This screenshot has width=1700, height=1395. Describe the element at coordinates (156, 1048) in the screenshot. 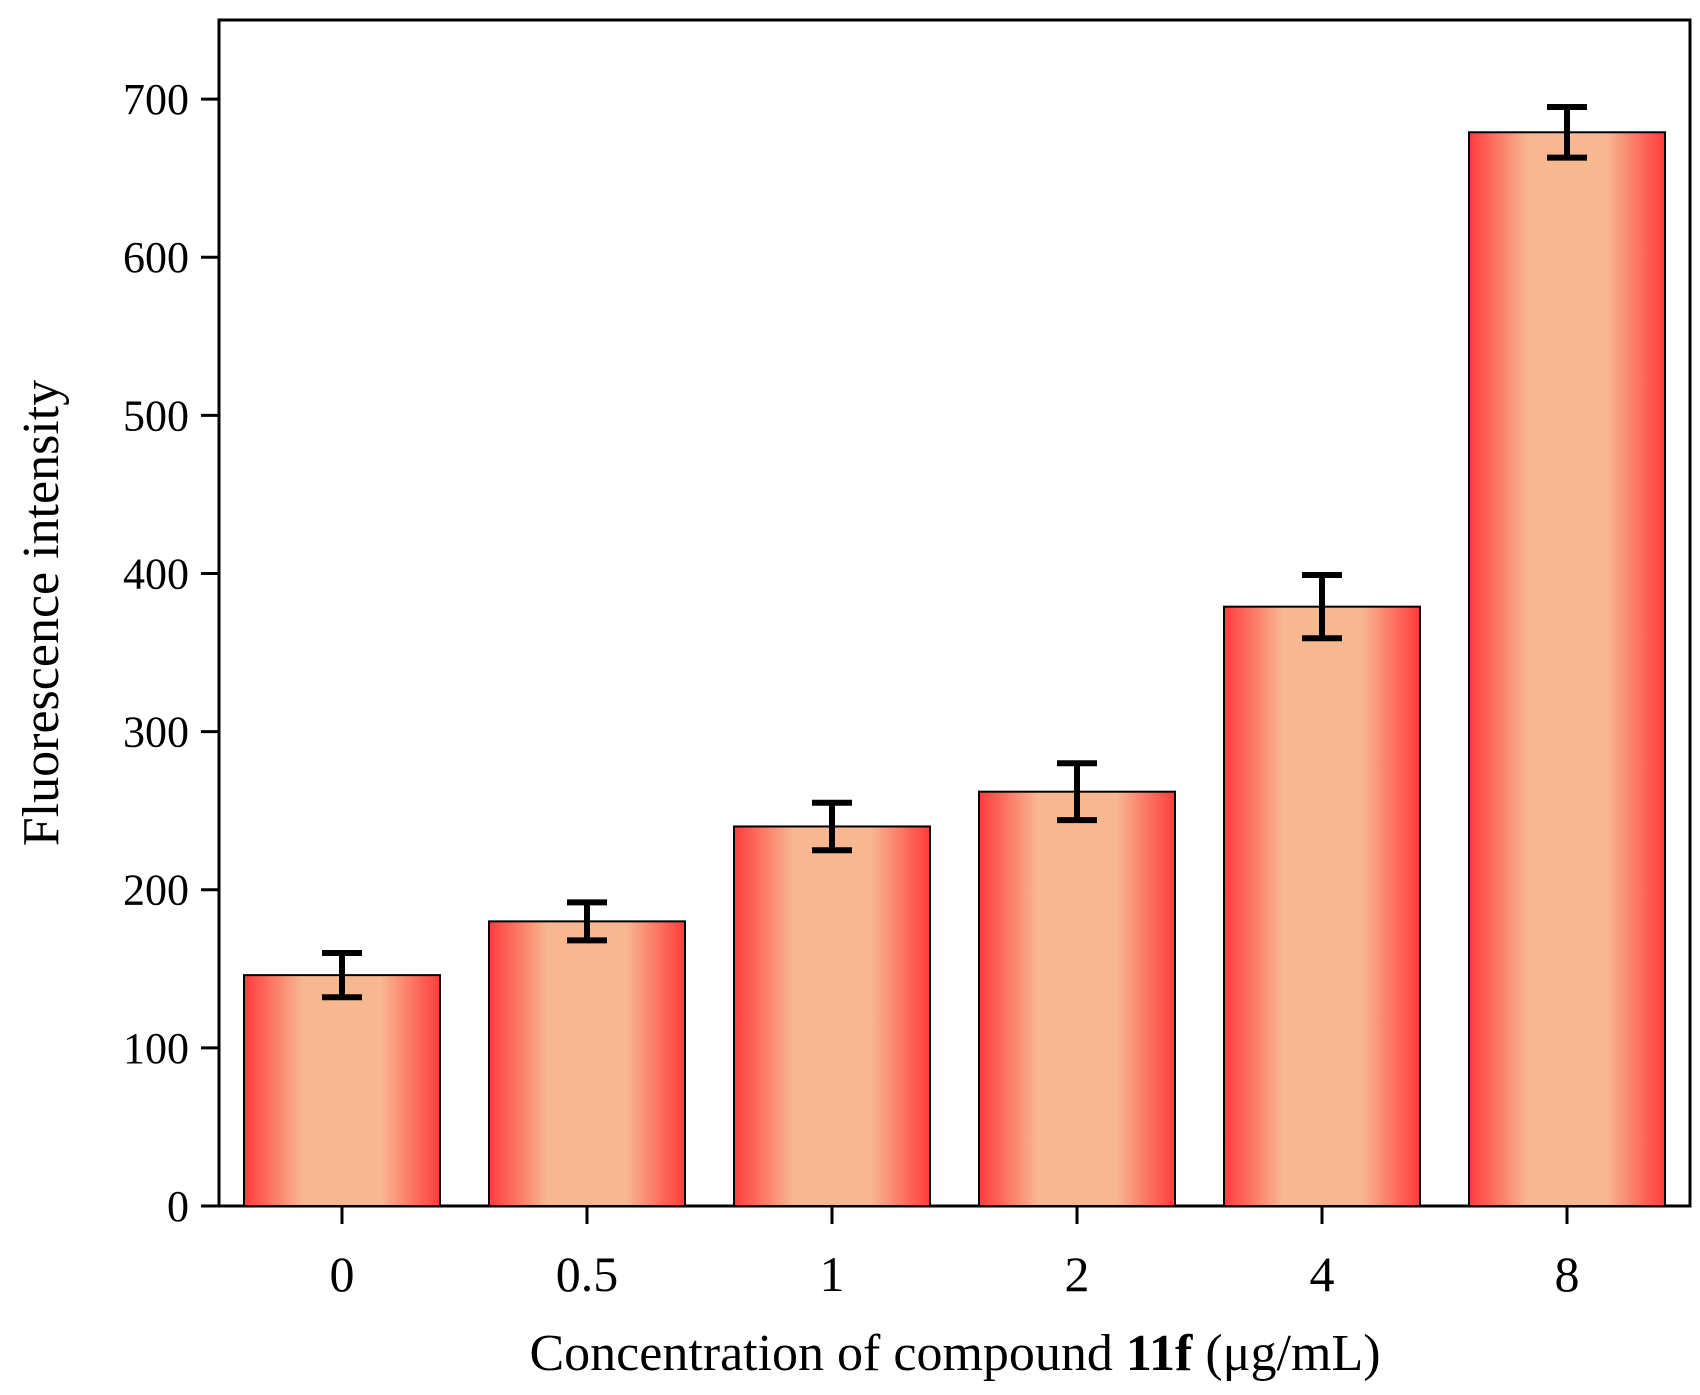

I see `y-tick-label-100: 100` at that location.